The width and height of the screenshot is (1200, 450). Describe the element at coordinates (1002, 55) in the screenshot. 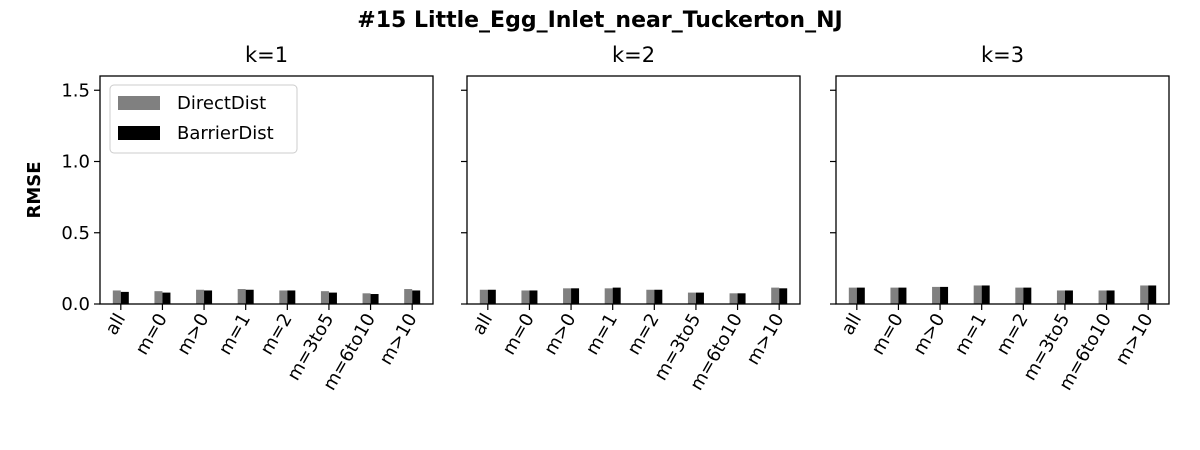

I see `panel-title: k=3` at that location.